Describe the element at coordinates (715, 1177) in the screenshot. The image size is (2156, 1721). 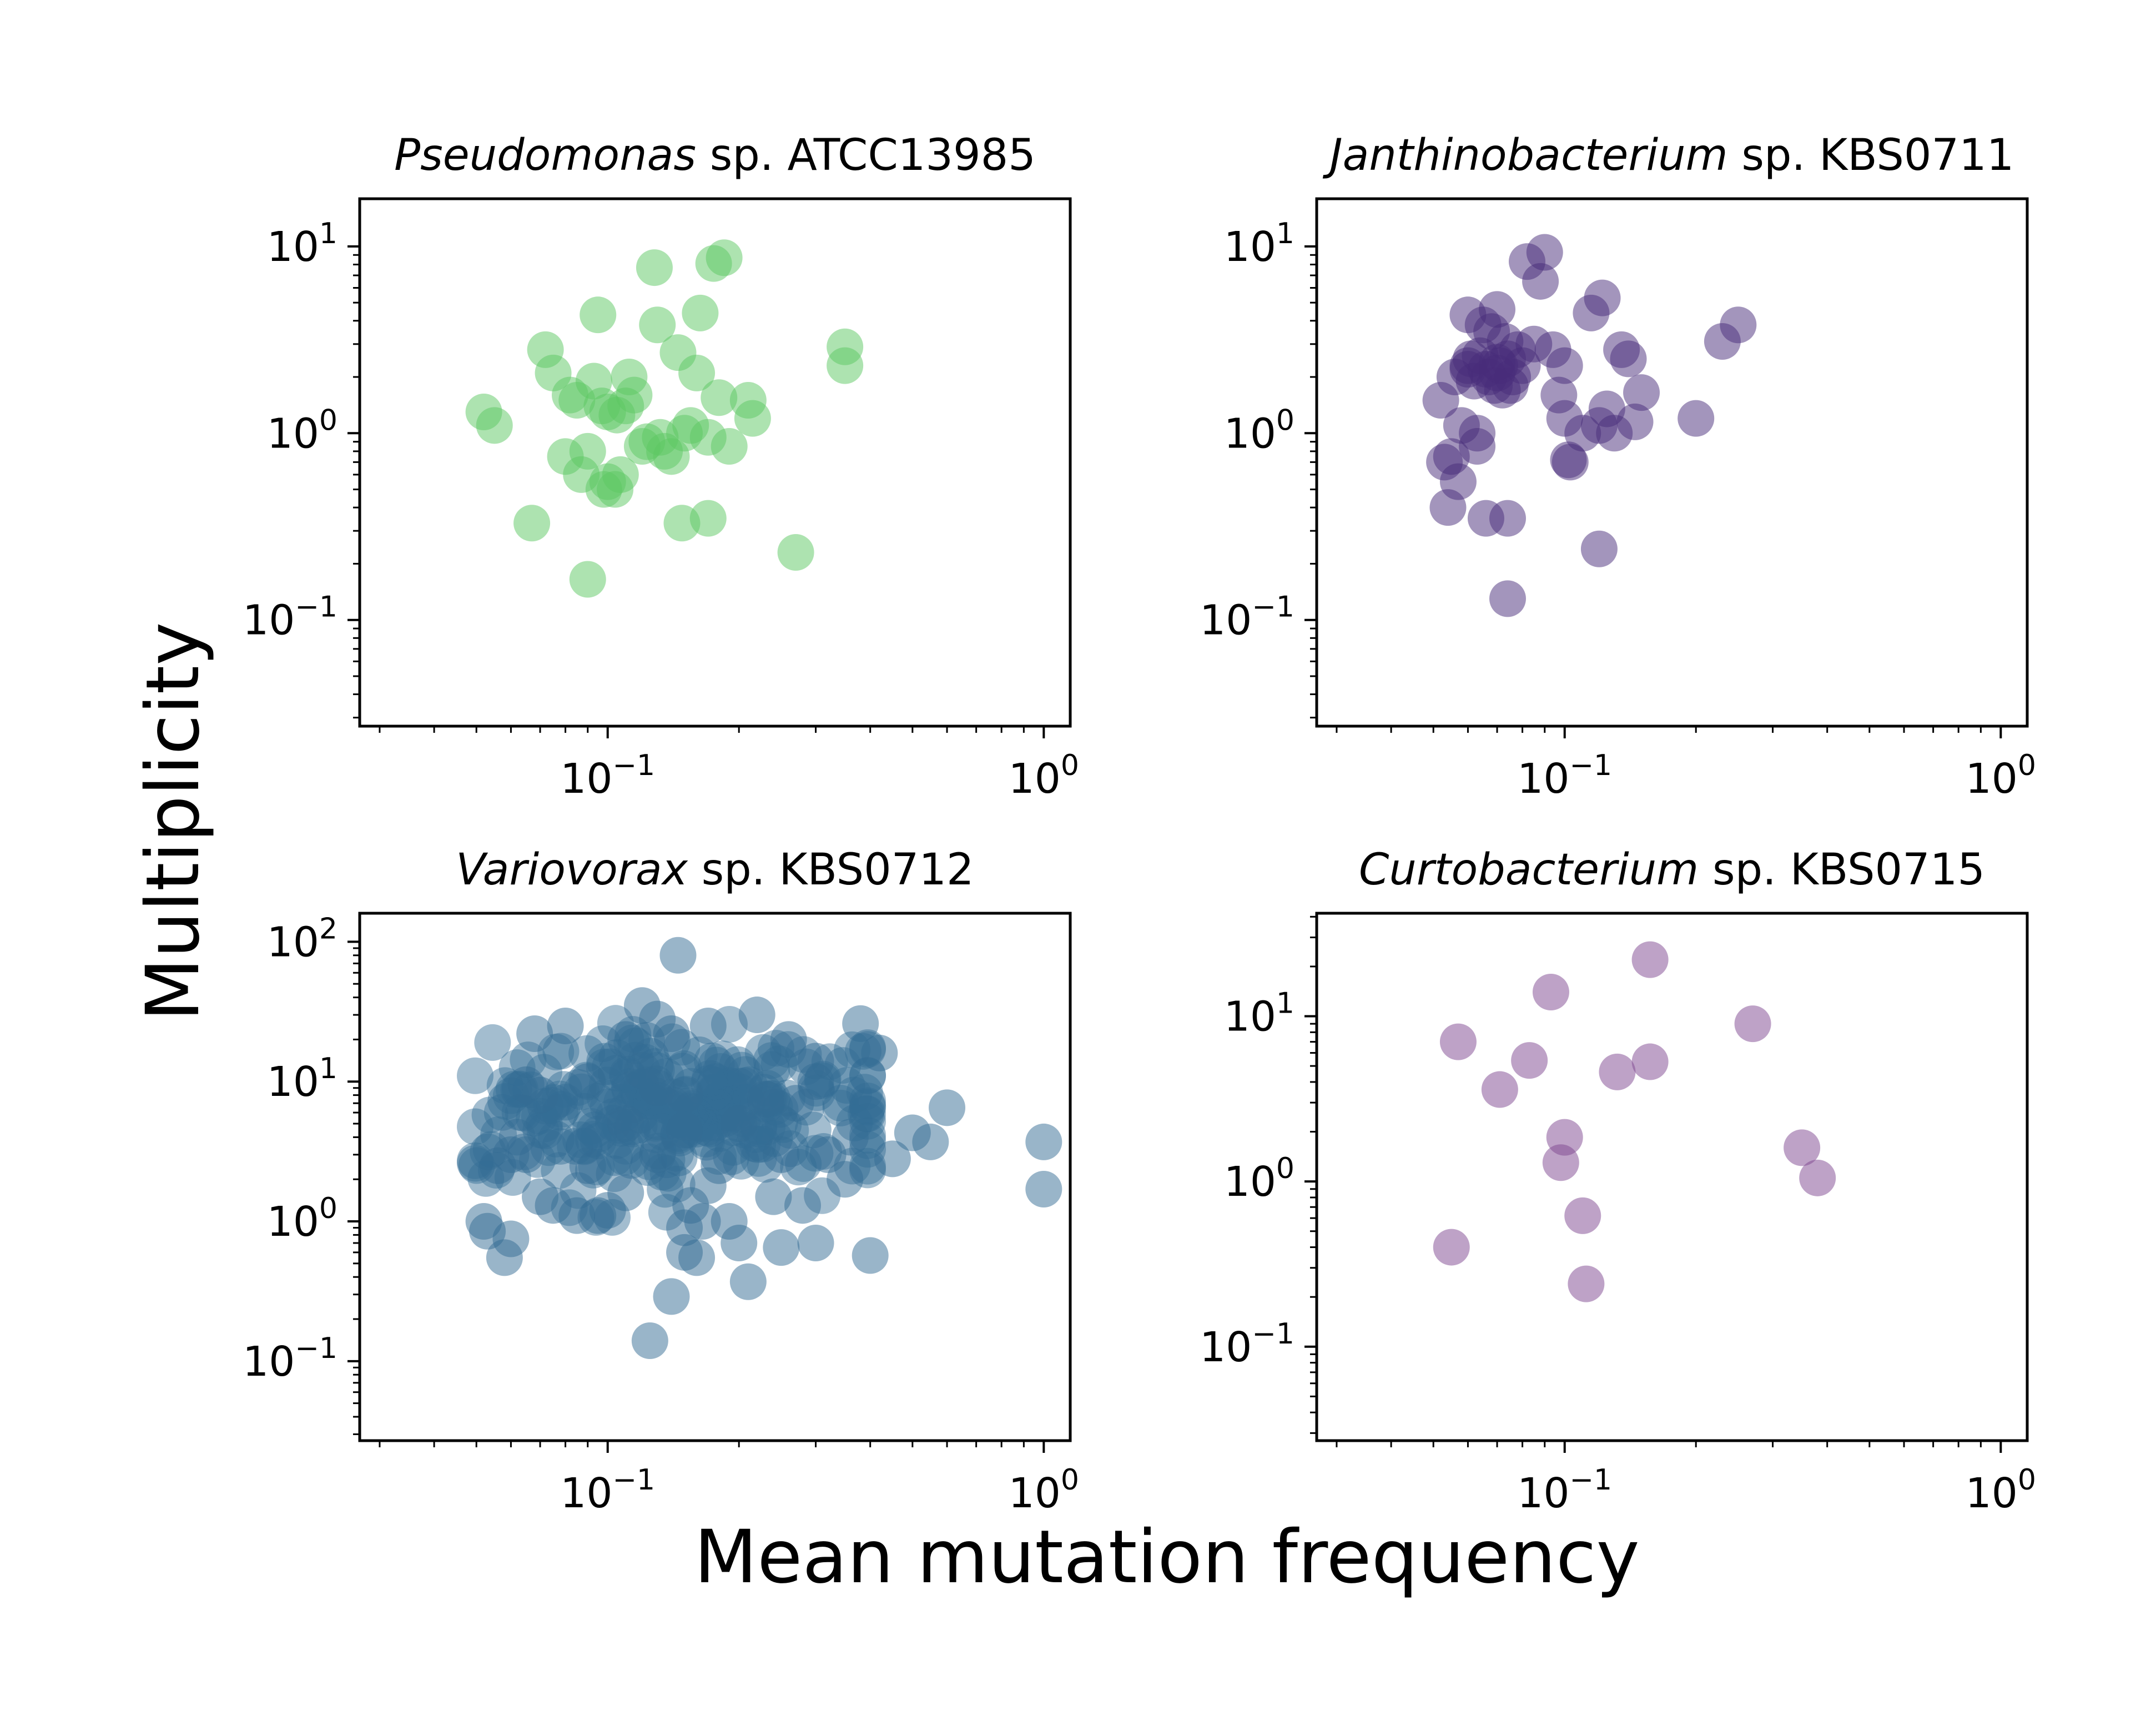
I see `axes-frame` at that location.